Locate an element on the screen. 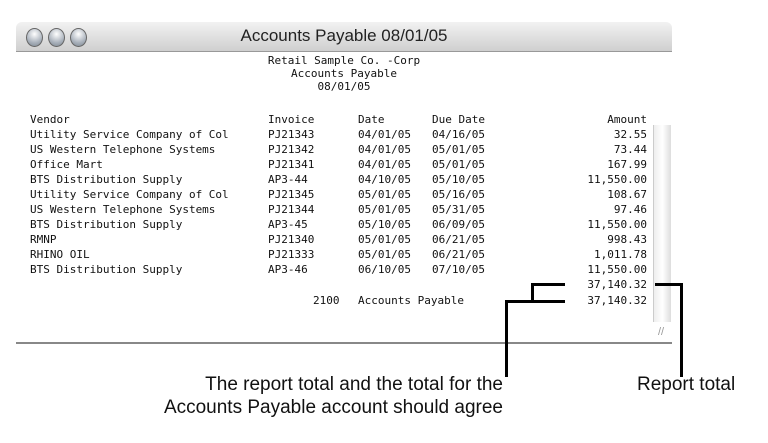 This screenshot has width=768, height=443. report-total: 37,140.32 is located at coordinates (617, 284).